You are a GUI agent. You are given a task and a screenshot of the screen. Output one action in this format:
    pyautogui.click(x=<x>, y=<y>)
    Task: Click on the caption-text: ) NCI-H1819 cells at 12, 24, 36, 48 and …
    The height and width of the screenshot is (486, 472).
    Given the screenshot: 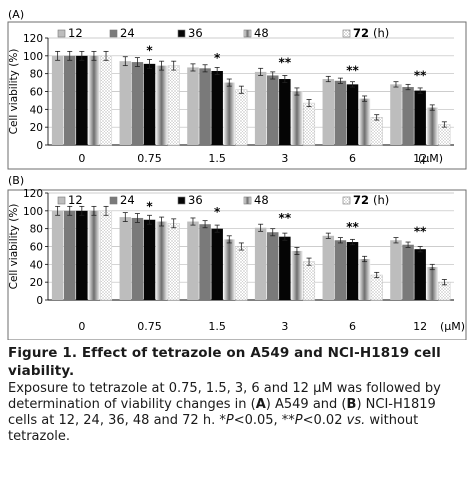 What is the action you would take?
    pyautogui.click(x=222, y=412)
    